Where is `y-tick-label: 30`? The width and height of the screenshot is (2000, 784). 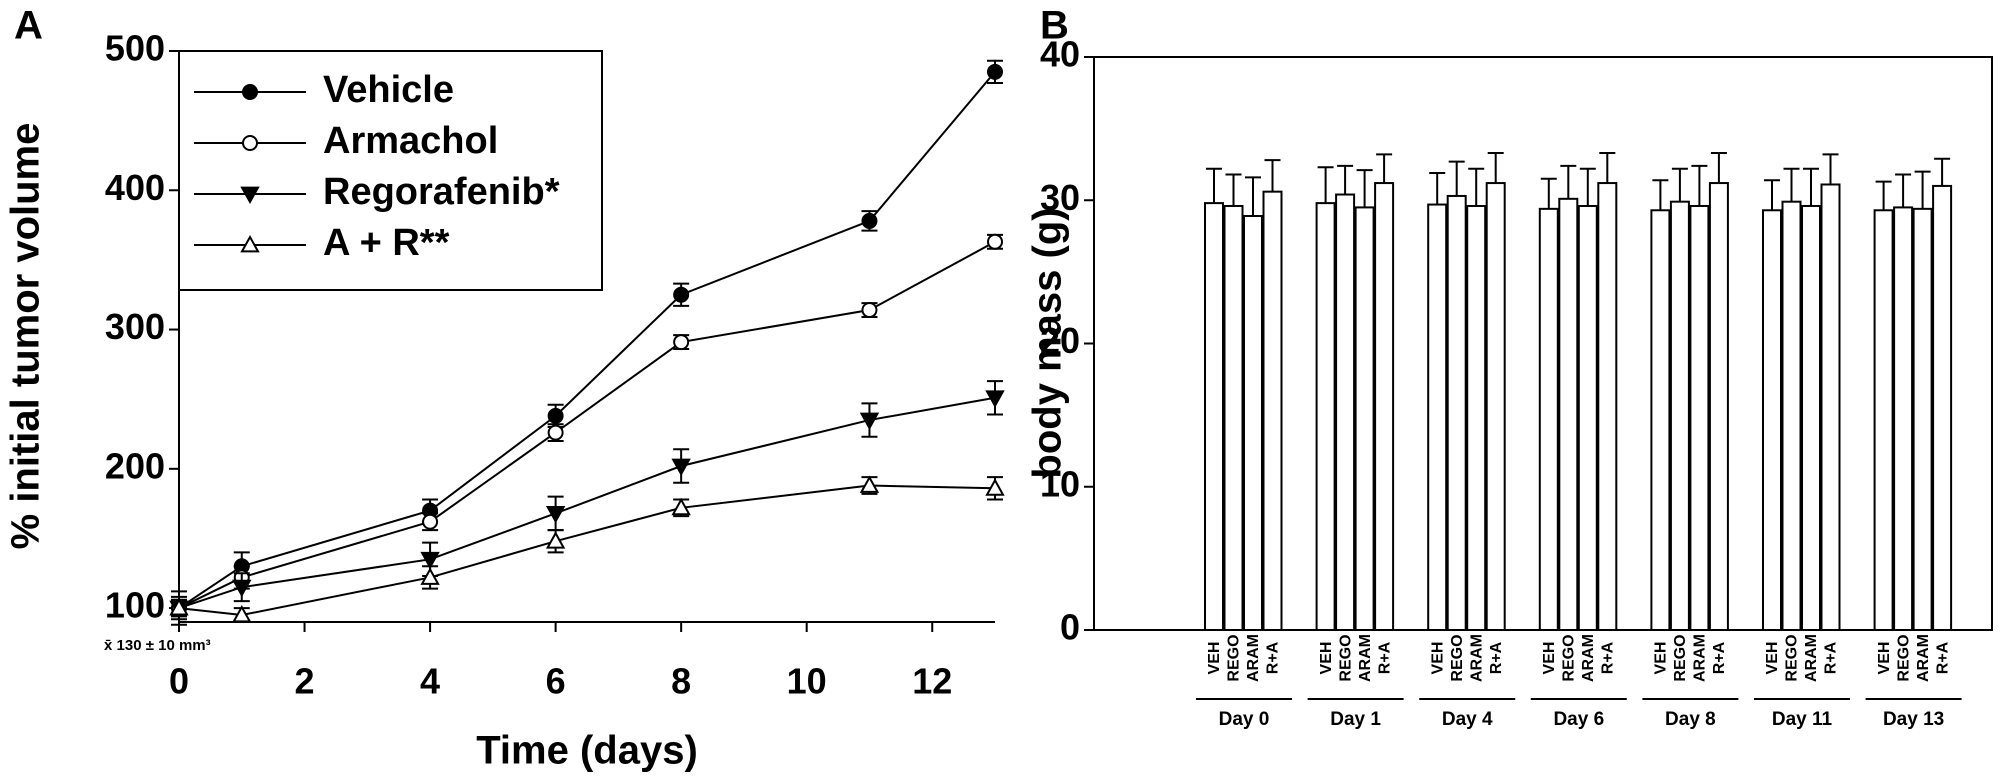 y-tick-label: 30 is located at coordinates (1060, 197).